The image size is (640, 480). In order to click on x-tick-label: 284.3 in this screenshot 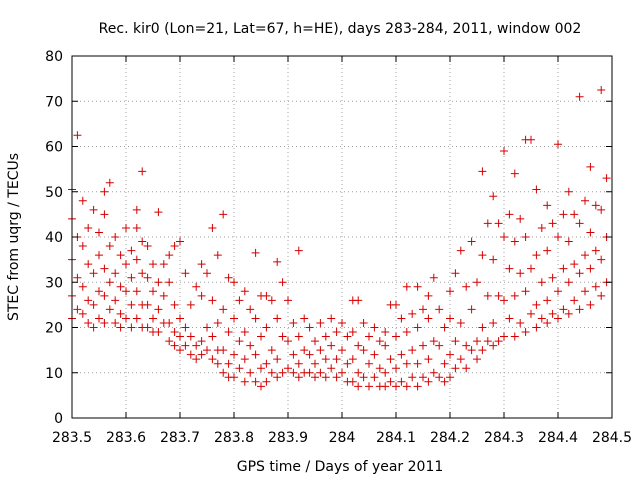, I will do `click(504, 438)`.